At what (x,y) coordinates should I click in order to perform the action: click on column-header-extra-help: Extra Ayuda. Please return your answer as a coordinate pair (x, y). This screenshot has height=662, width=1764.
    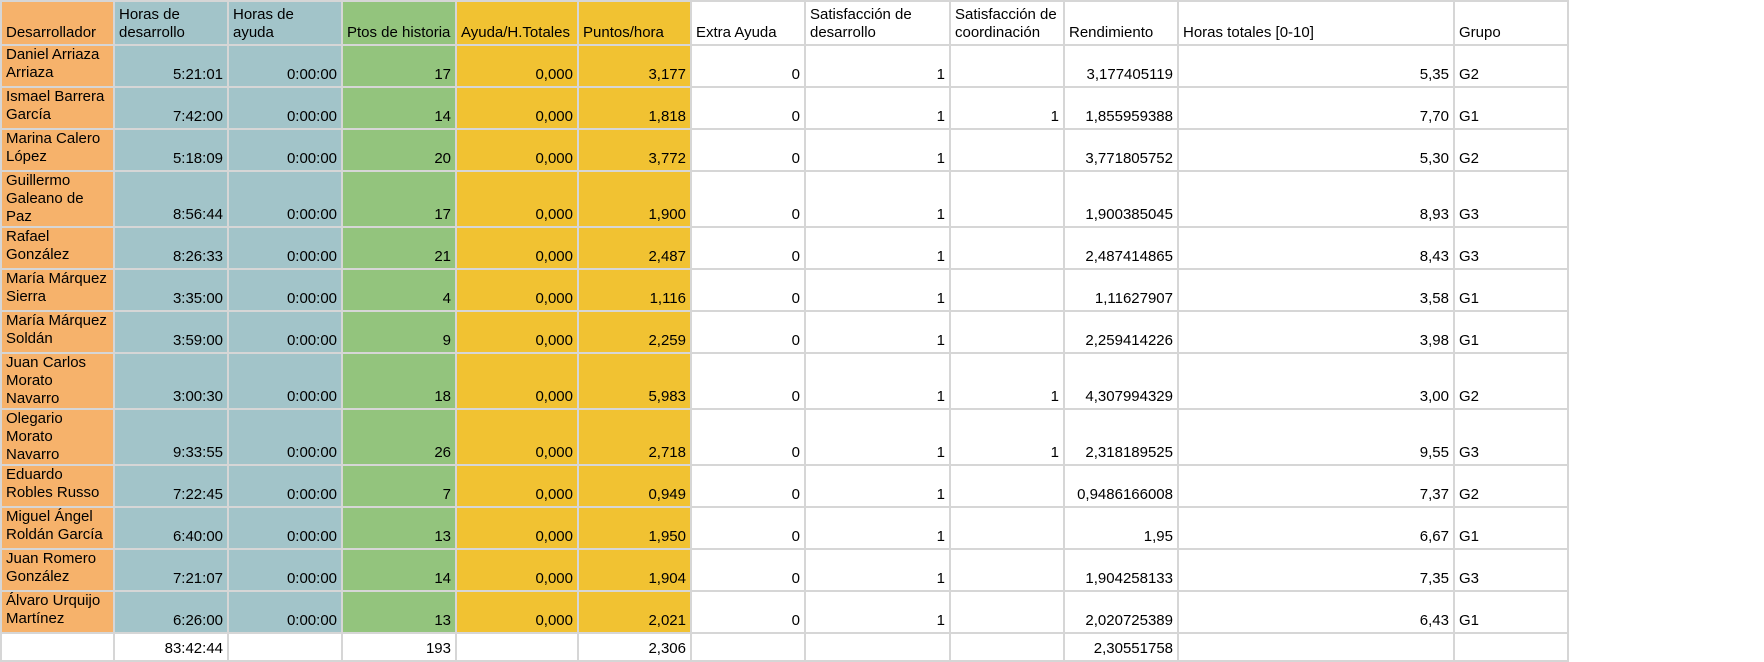
    Looking at the image, I should click on (748, 23).